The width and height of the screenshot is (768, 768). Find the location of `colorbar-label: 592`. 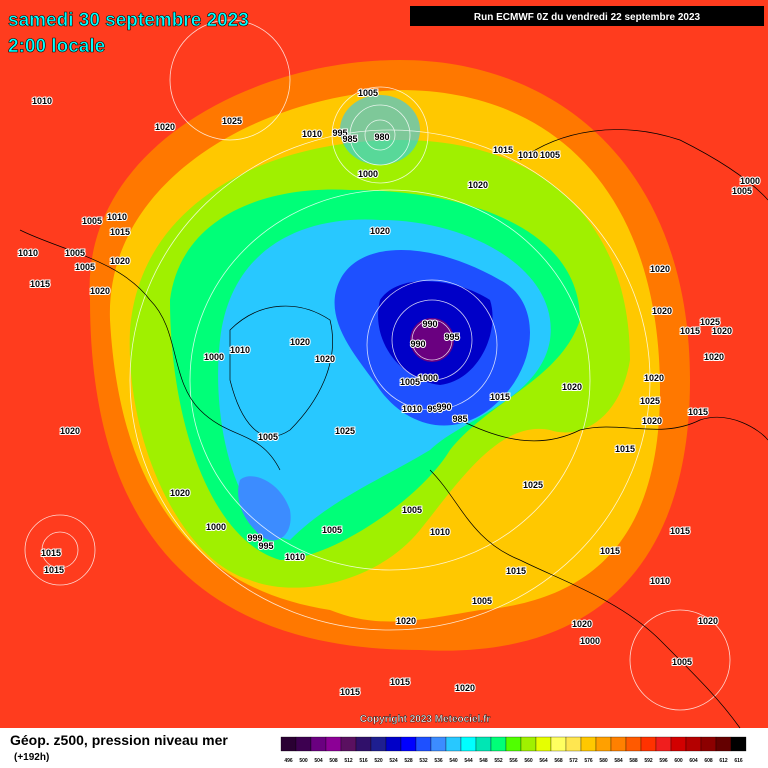

colorbar-label: 592 is located at coordinates (648, 761).